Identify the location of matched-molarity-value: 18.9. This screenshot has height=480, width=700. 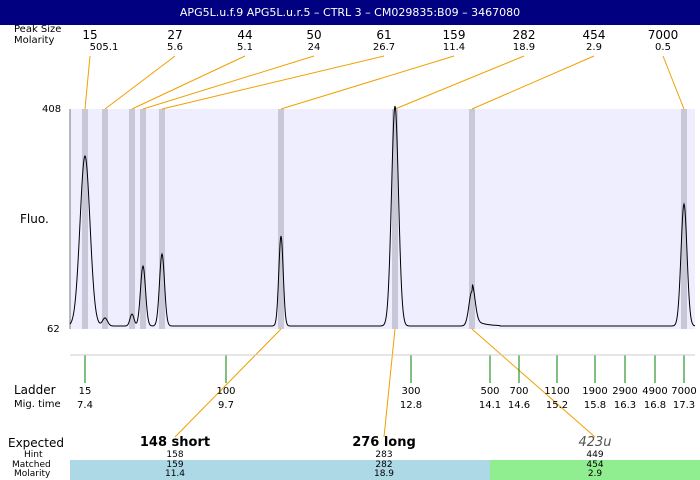
(384, 474).